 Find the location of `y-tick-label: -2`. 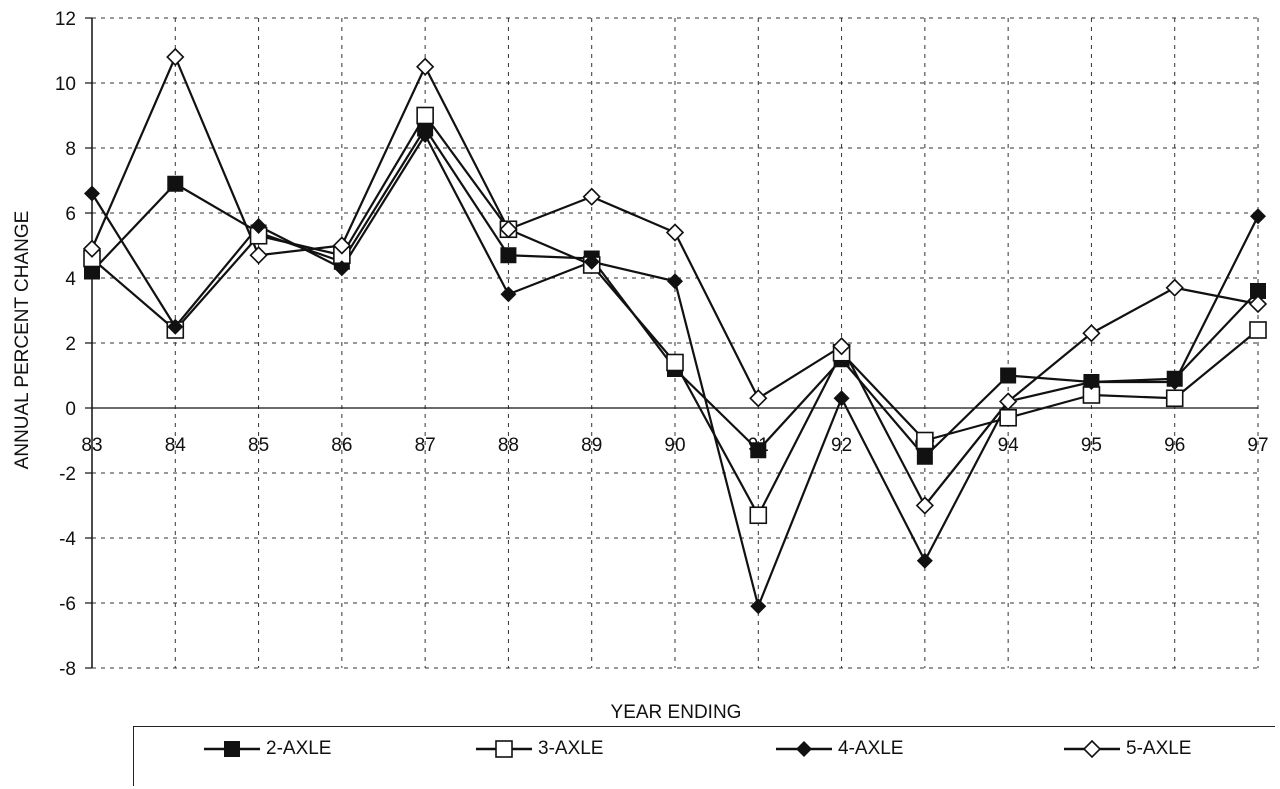

y-tick-label: -2 is located at coordinates (67, 474).